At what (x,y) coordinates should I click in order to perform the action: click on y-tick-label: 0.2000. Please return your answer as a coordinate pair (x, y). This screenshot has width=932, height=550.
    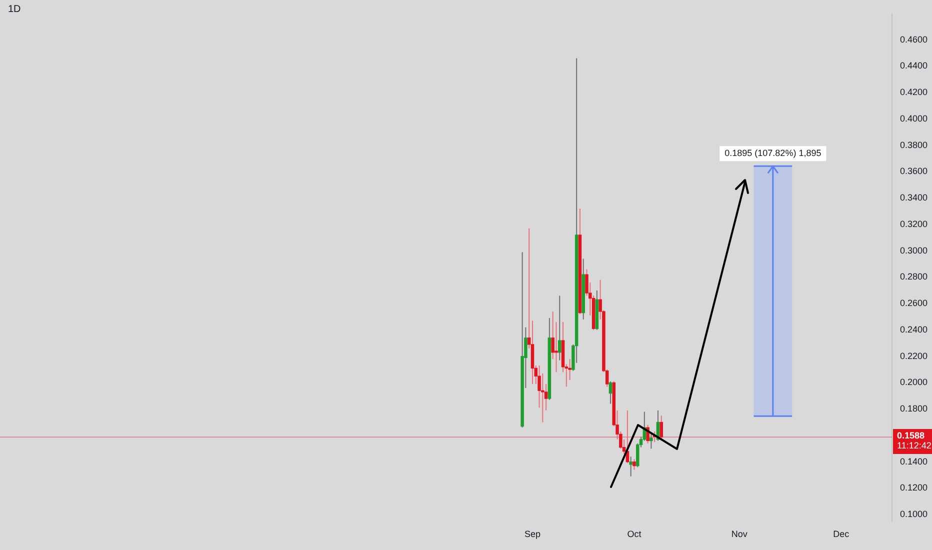
    Looking at the image, I should click on (914, 382).